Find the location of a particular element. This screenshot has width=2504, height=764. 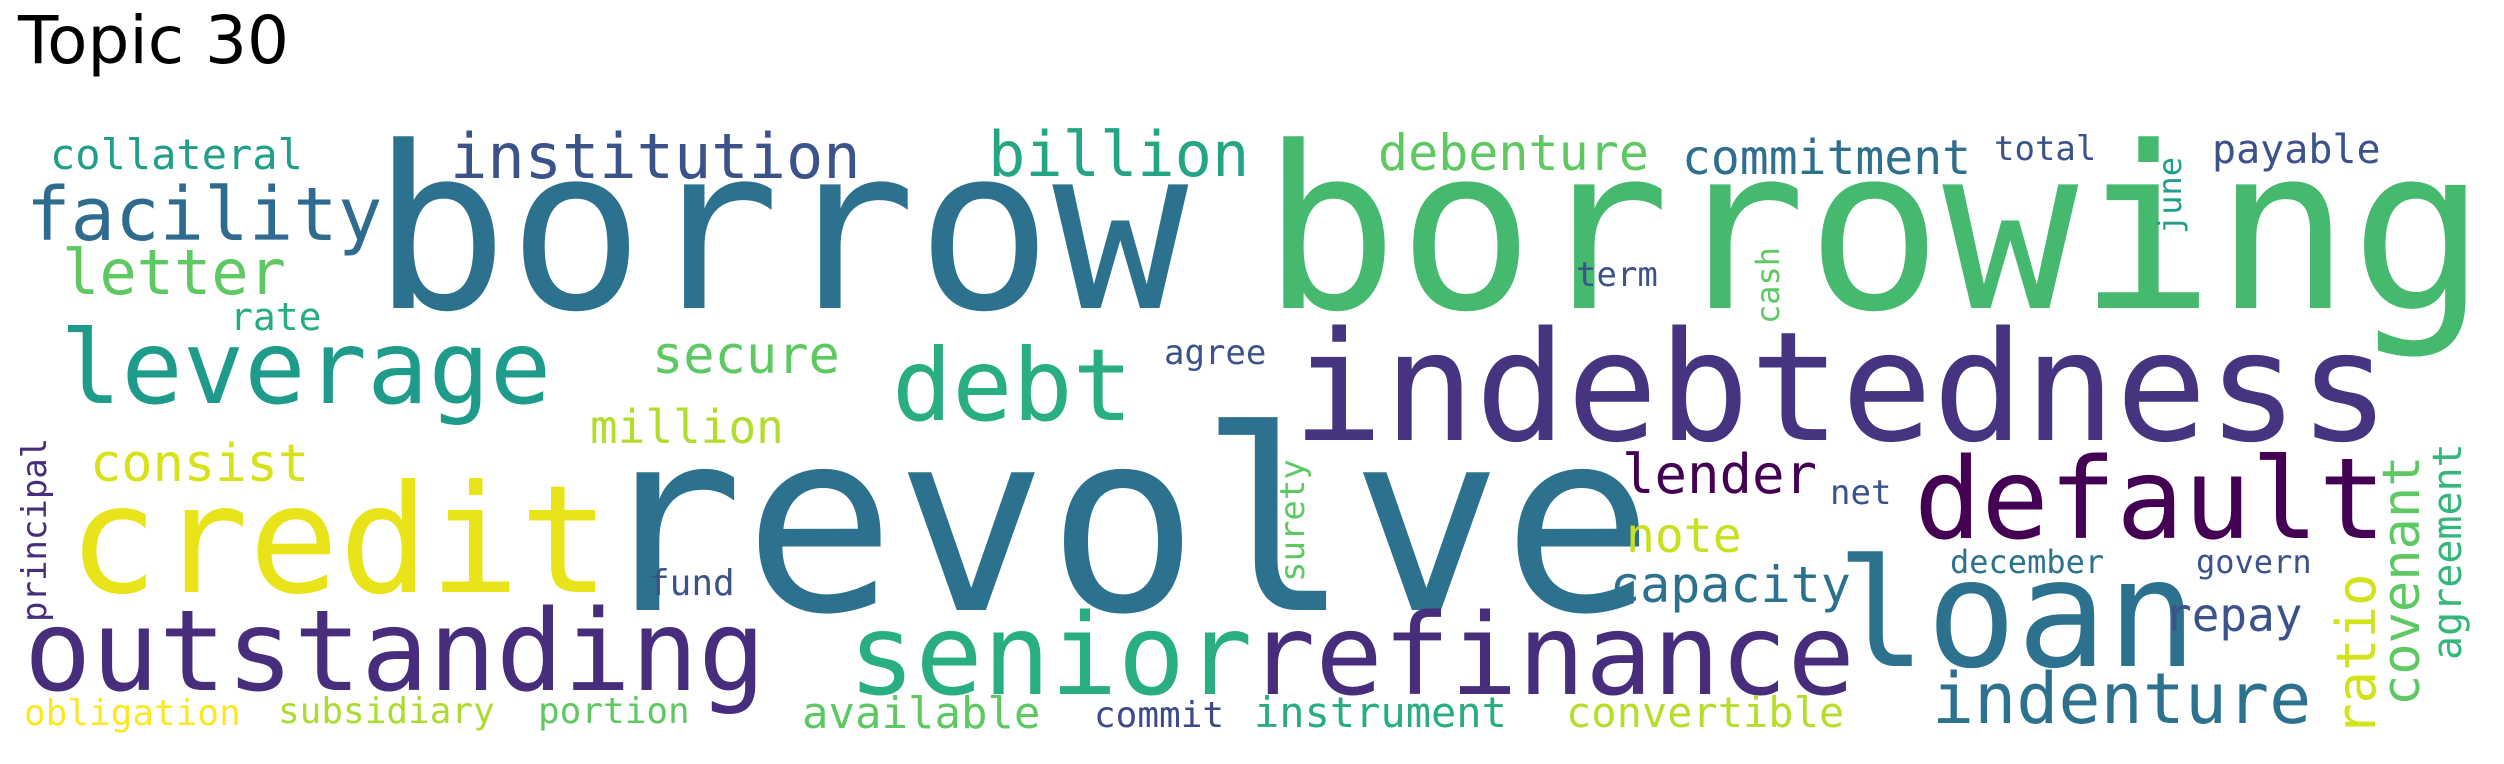

word-borrow: borrow is located at coordinates (780, 230).